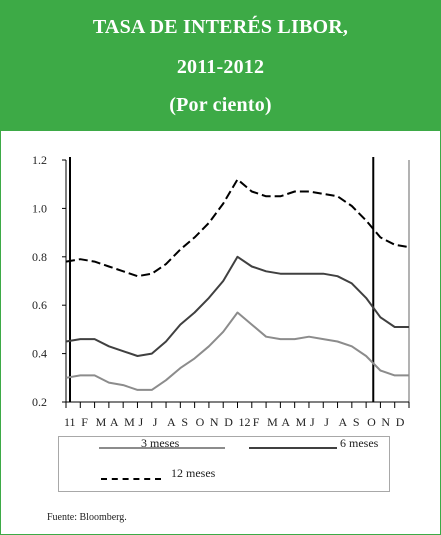 The image size is (441, 535). I want to click on x-tick-label: 11, so click(70, 422).